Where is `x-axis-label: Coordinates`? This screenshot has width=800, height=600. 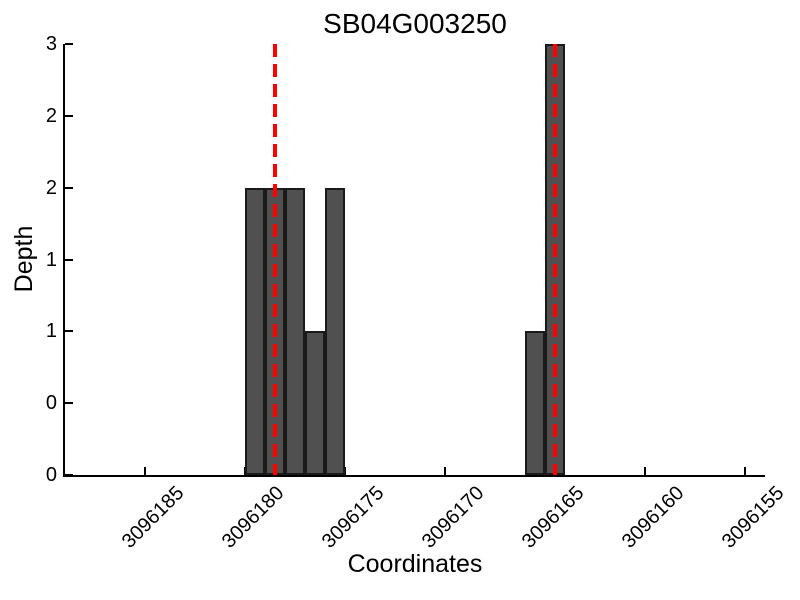
x-axis-label: Coordinates is located at coordinates (415, 564).